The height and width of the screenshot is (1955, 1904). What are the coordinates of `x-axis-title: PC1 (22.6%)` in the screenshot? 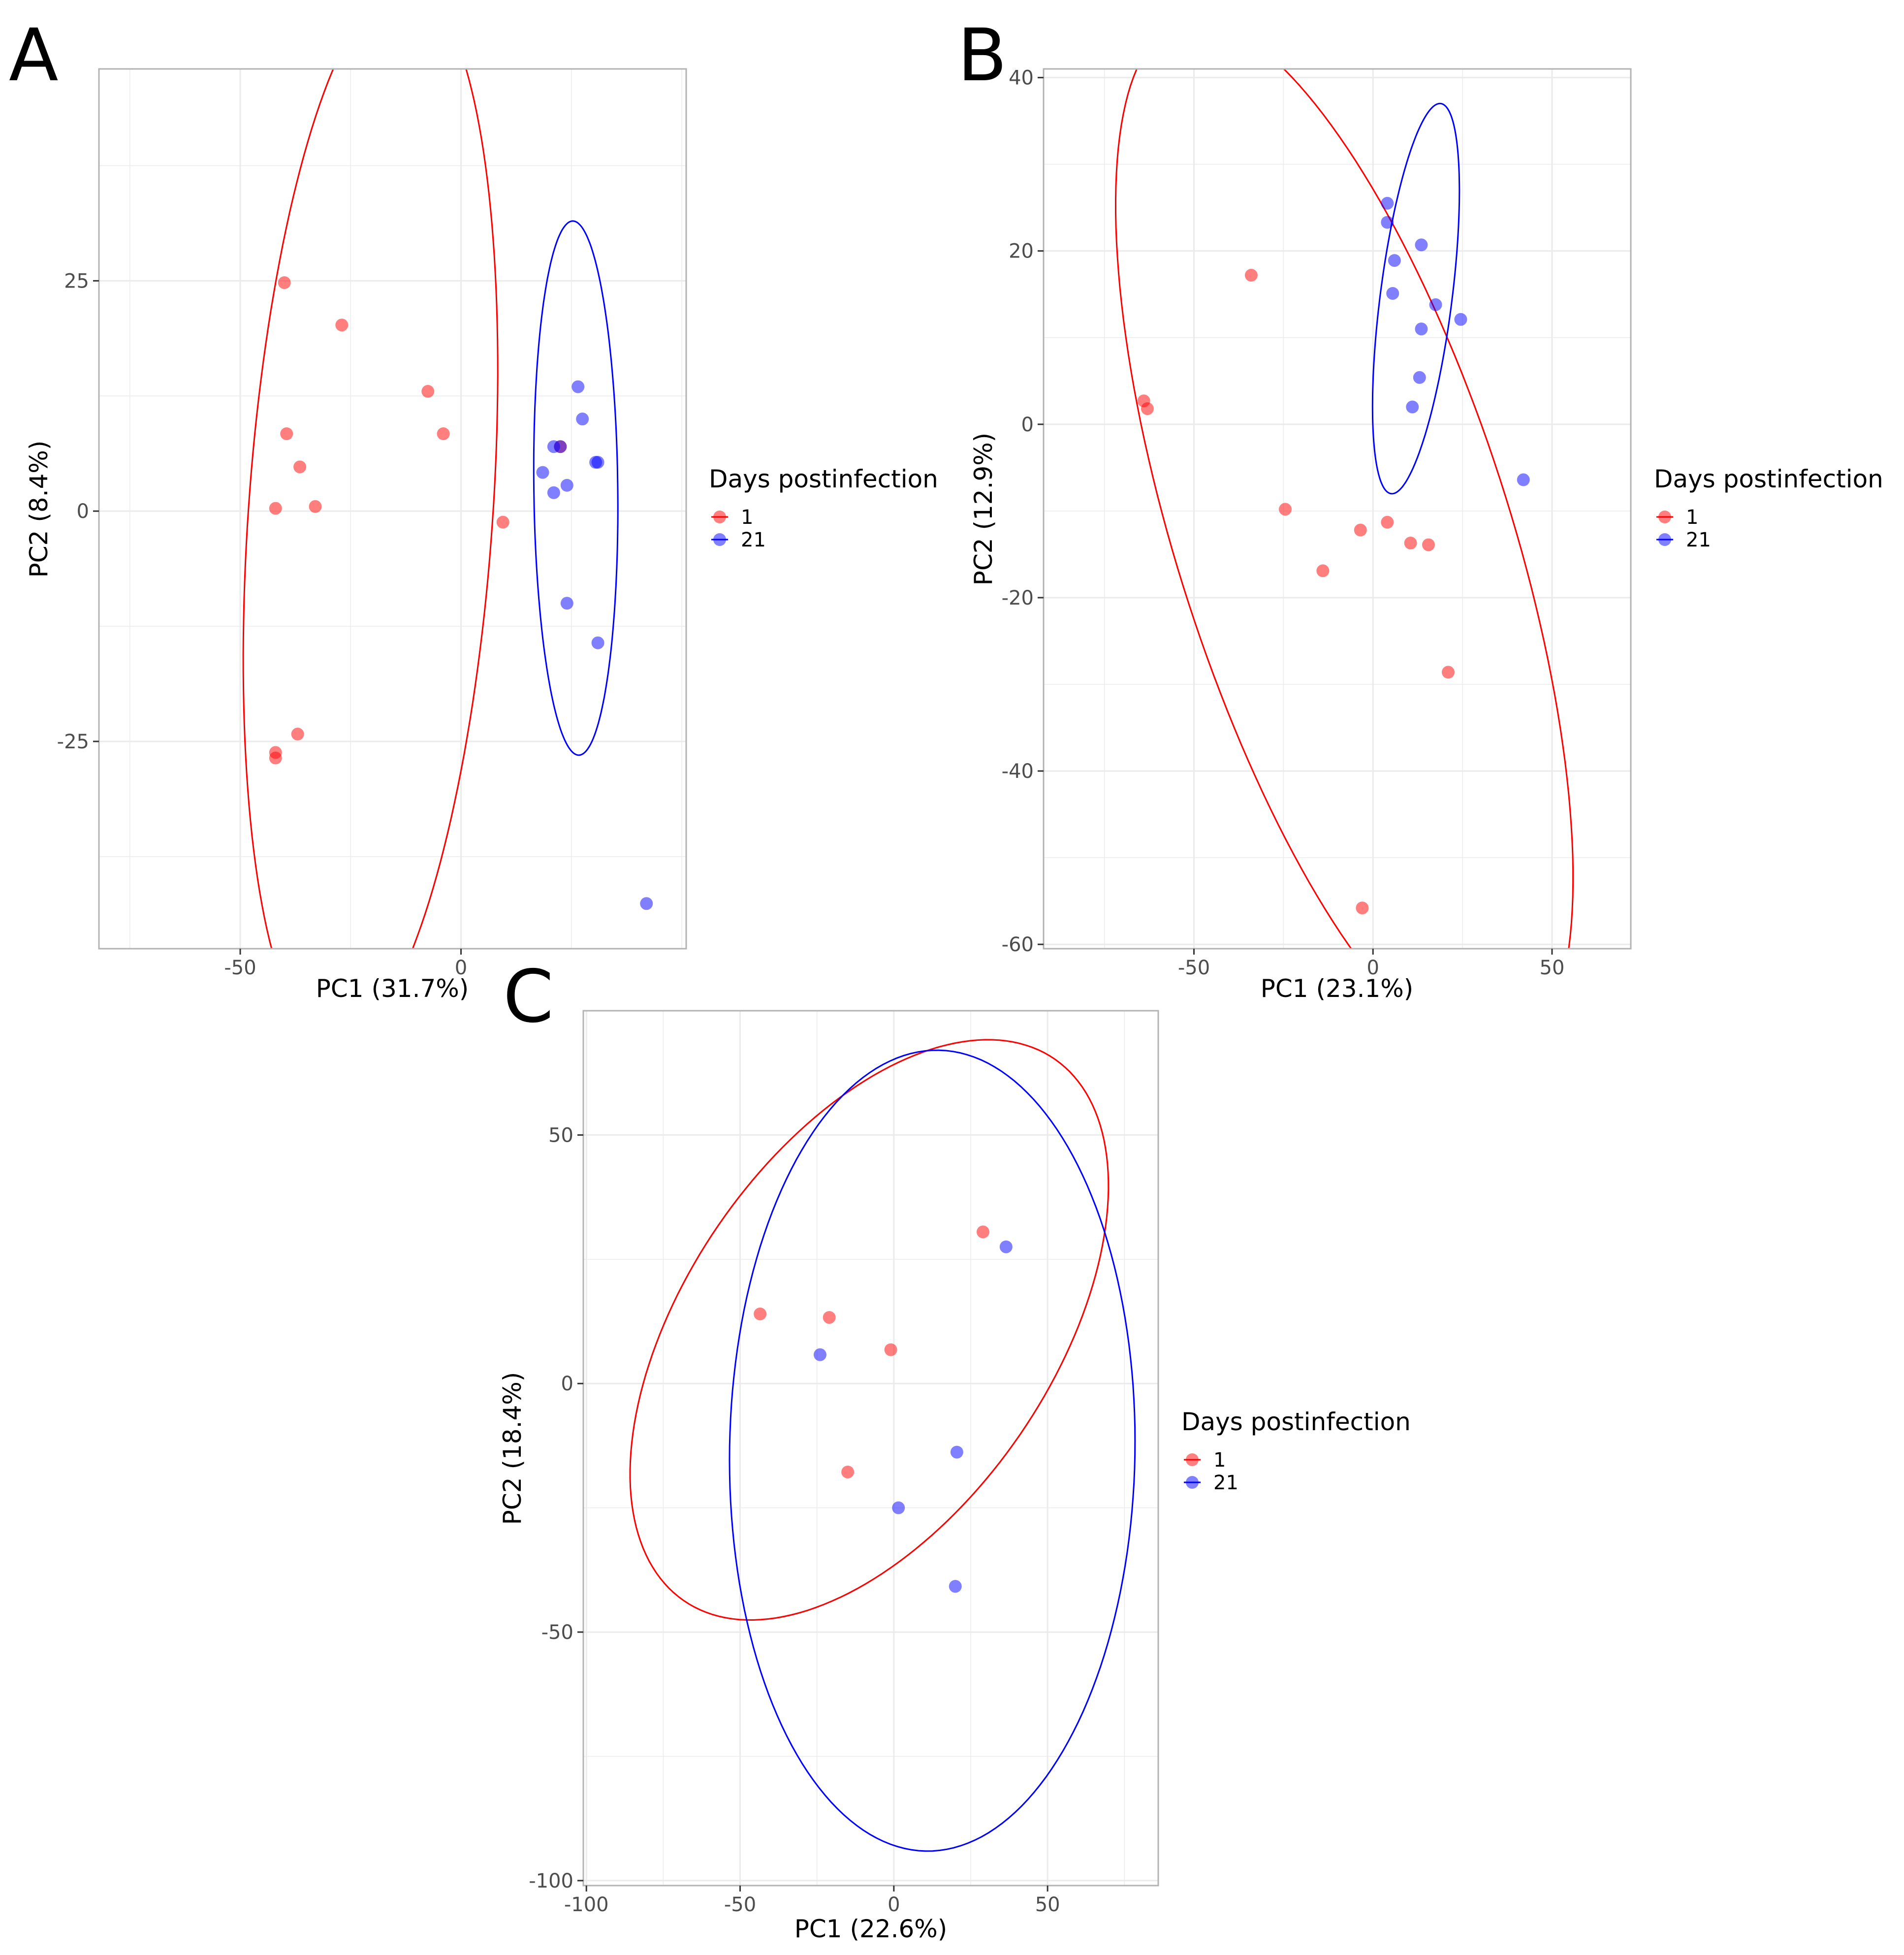 It's located at (871, 1929).